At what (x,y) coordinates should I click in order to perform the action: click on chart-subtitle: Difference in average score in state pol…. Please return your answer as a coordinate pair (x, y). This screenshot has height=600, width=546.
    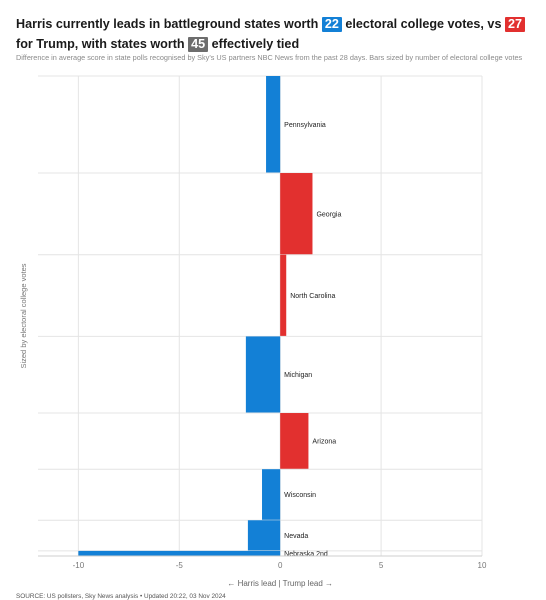
    Looking at the image, I should click on (269, 57).